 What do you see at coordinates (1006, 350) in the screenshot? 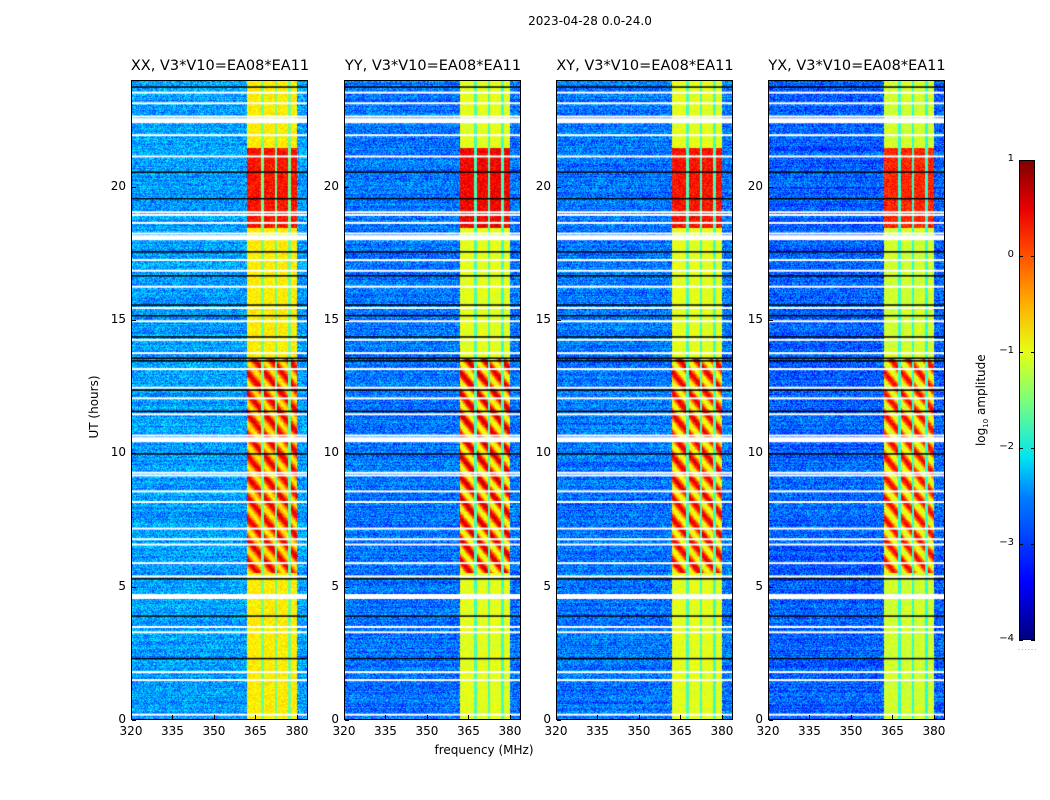
I see `colorbar-tick-label: −1` at bounding box center [1006, 350].